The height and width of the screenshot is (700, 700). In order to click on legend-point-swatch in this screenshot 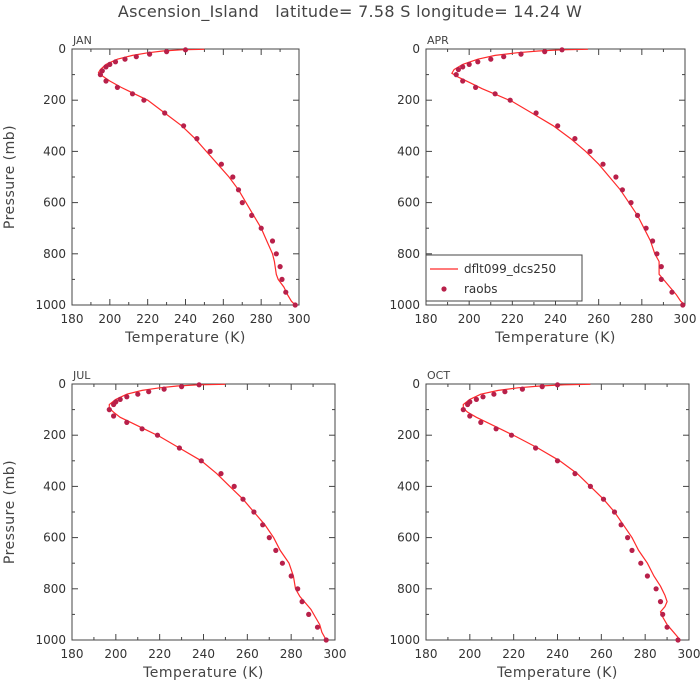, I will do `click(444, 289)`.